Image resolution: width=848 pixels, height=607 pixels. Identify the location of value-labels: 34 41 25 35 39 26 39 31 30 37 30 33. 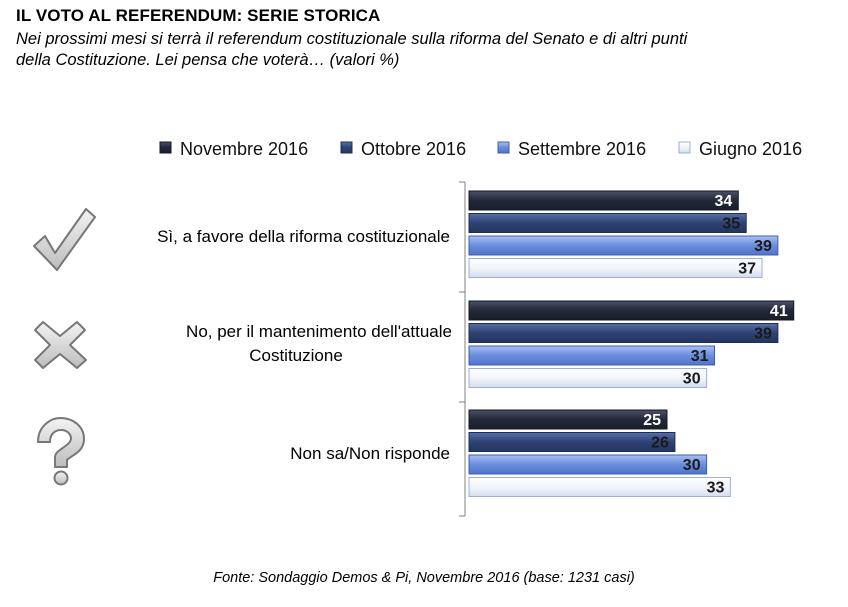
(715, 345).